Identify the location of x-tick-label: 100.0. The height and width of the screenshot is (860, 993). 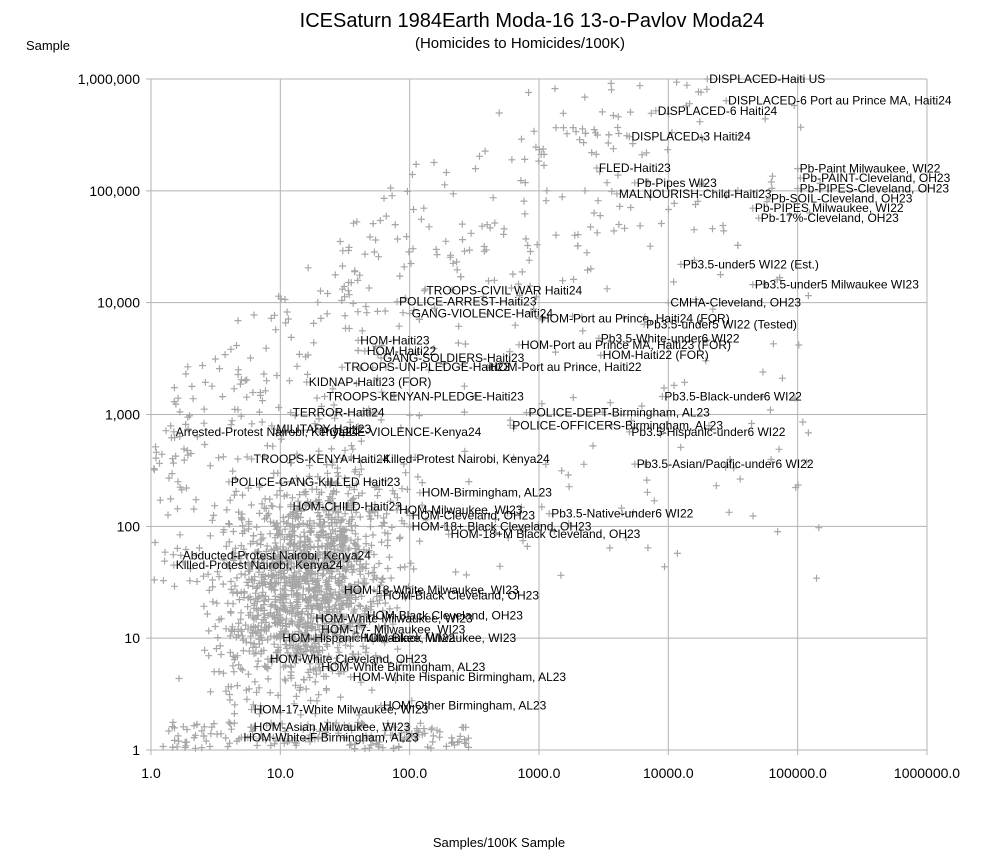
(409, 773).